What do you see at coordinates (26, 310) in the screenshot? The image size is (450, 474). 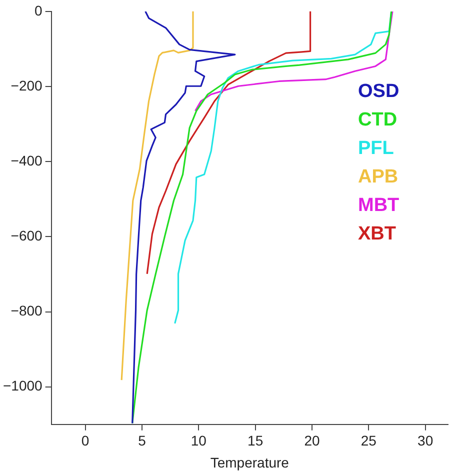 I see `y-tick-label: −800` at bounding box center [26, 310].